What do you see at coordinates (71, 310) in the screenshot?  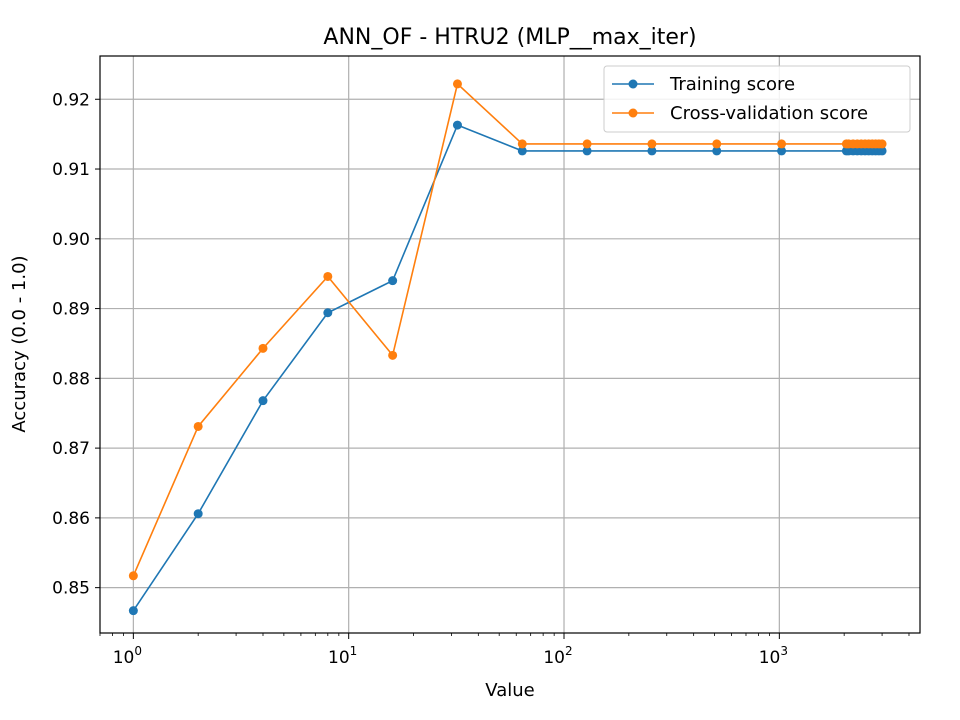 I see `y-tick-label: 0.89` at bounding box center [71, 310].